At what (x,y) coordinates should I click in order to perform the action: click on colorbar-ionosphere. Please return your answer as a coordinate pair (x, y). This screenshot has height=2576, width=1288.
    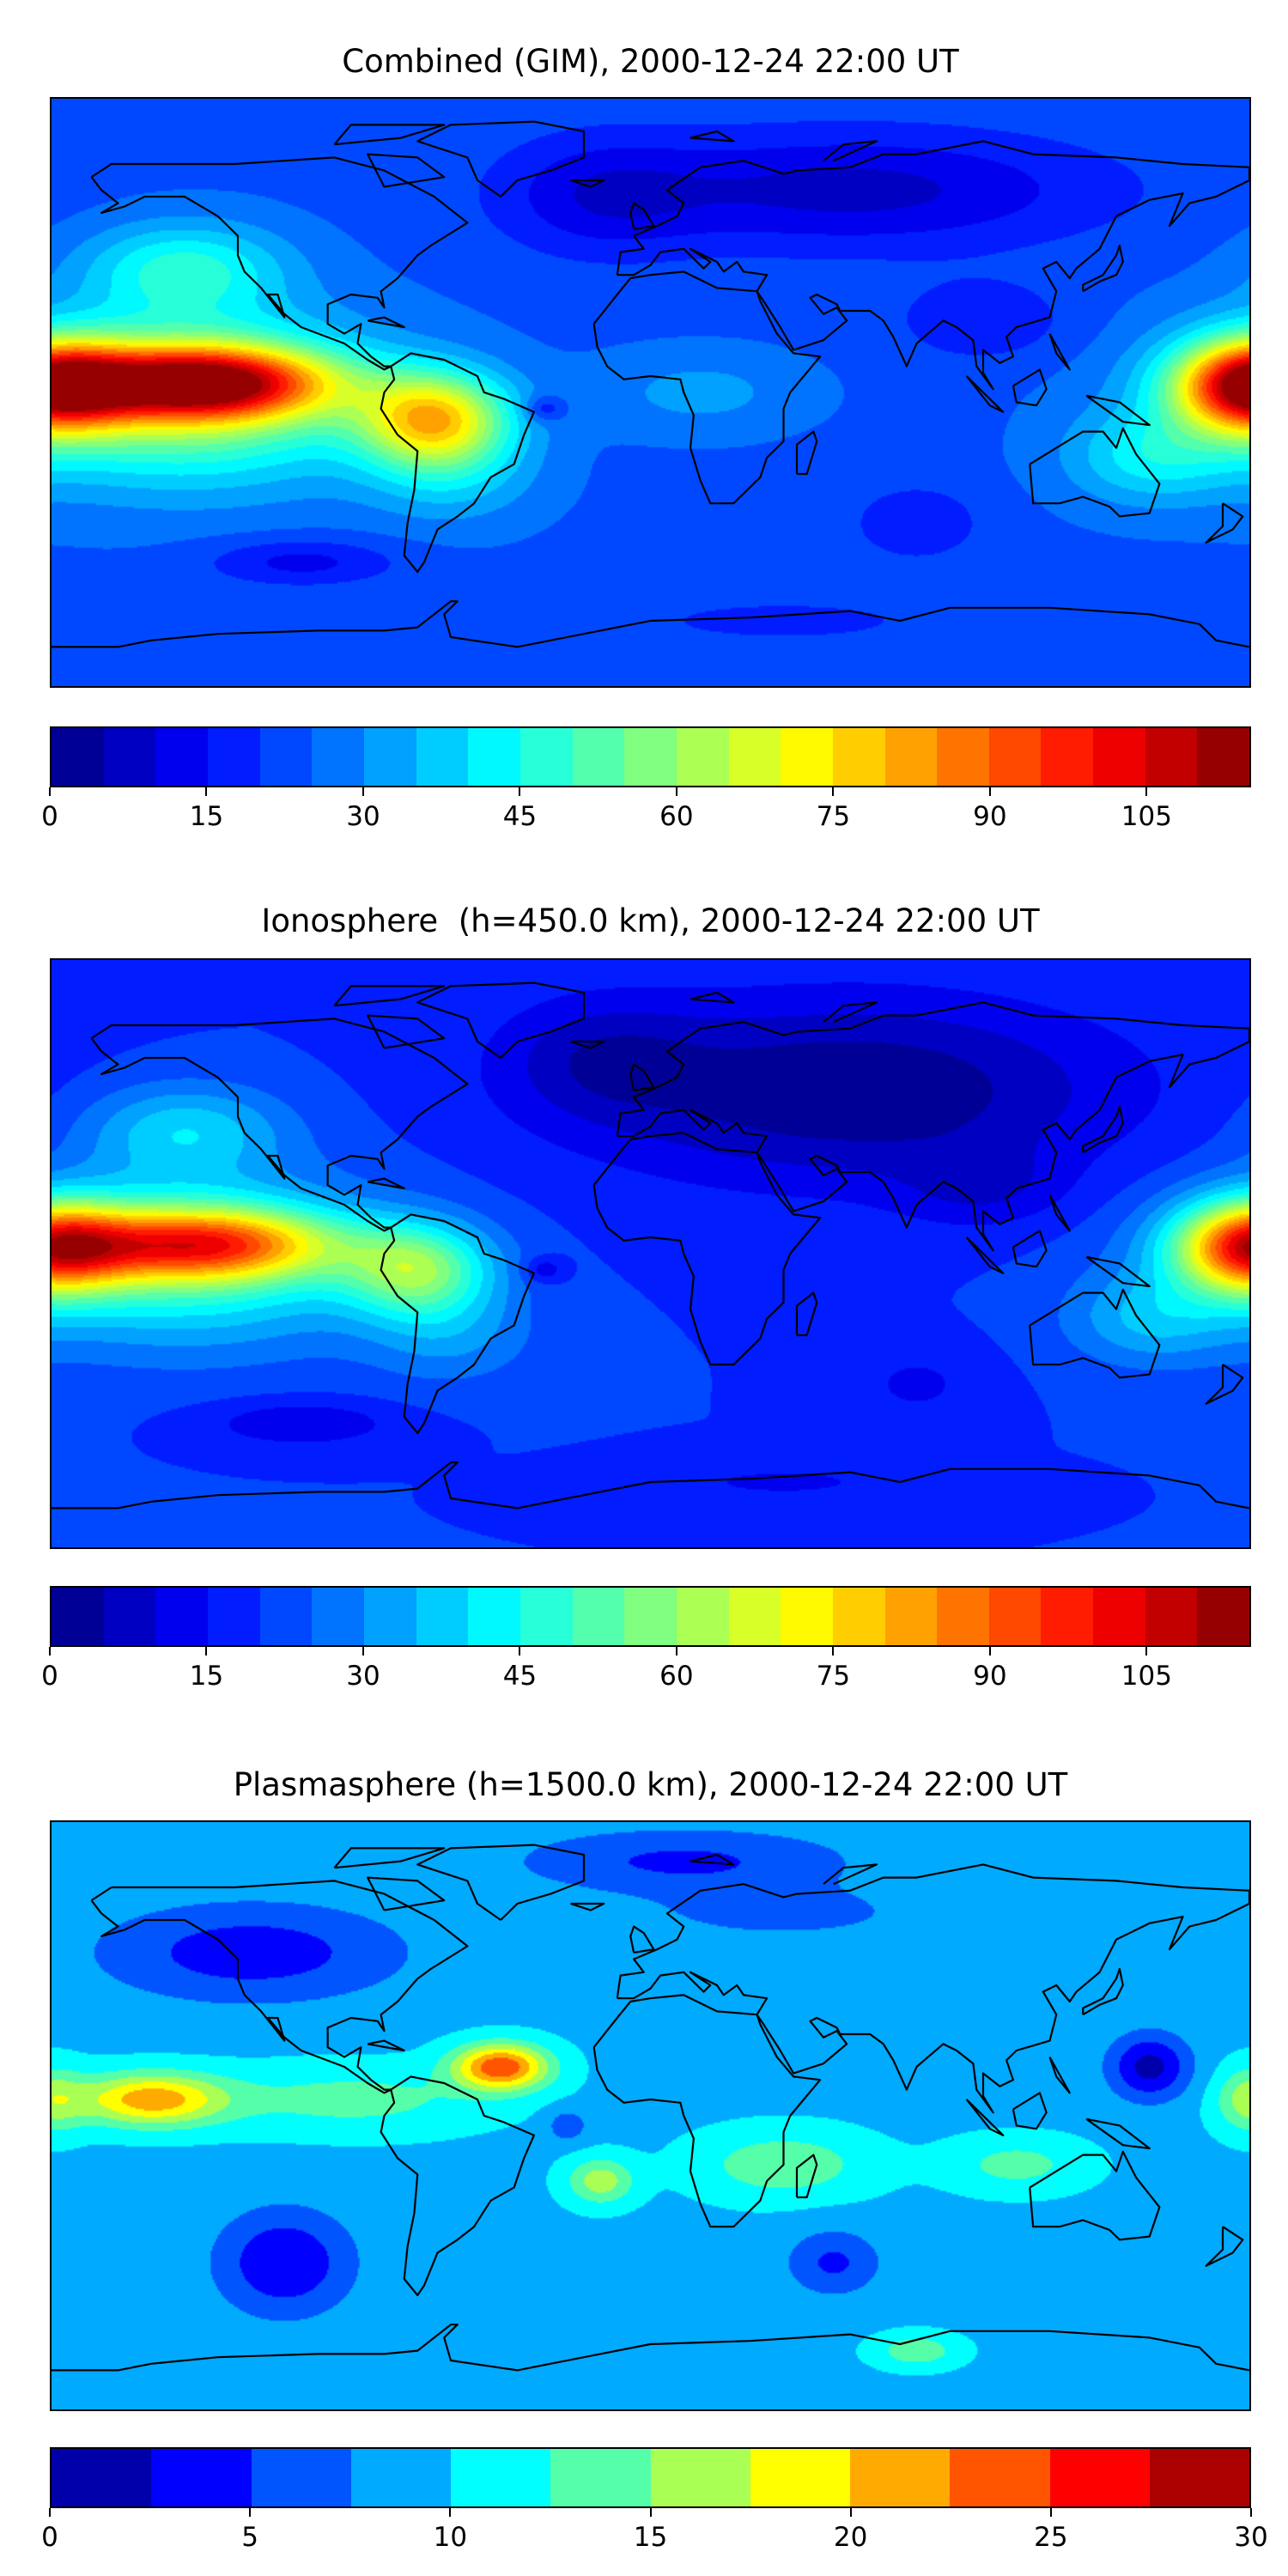
    Looking at the image, I should click on (651, 1616).